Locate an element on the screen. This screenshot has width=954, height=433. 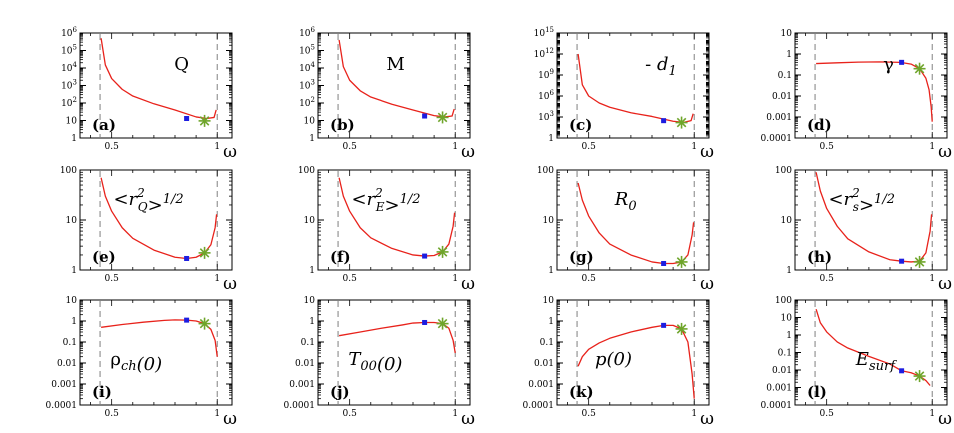
panel-label: (k) is located at coordinates (581, 392).